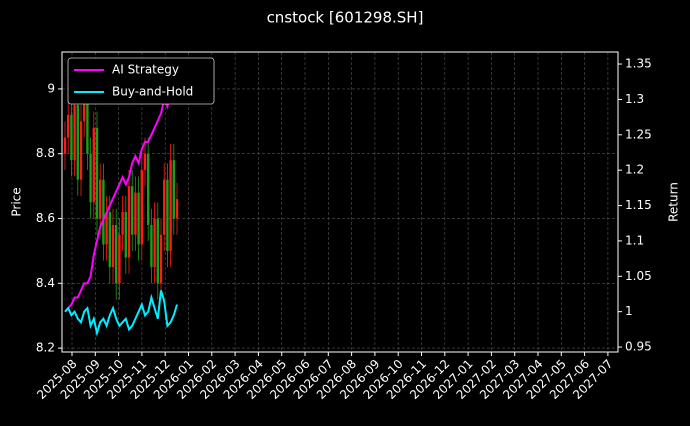 Image resolution: width=690 pixels, height=426 pixels. Describe the element at coordinates (638, 276) in the screenshot. I see `y2-tick-label: 1.05` at that location.